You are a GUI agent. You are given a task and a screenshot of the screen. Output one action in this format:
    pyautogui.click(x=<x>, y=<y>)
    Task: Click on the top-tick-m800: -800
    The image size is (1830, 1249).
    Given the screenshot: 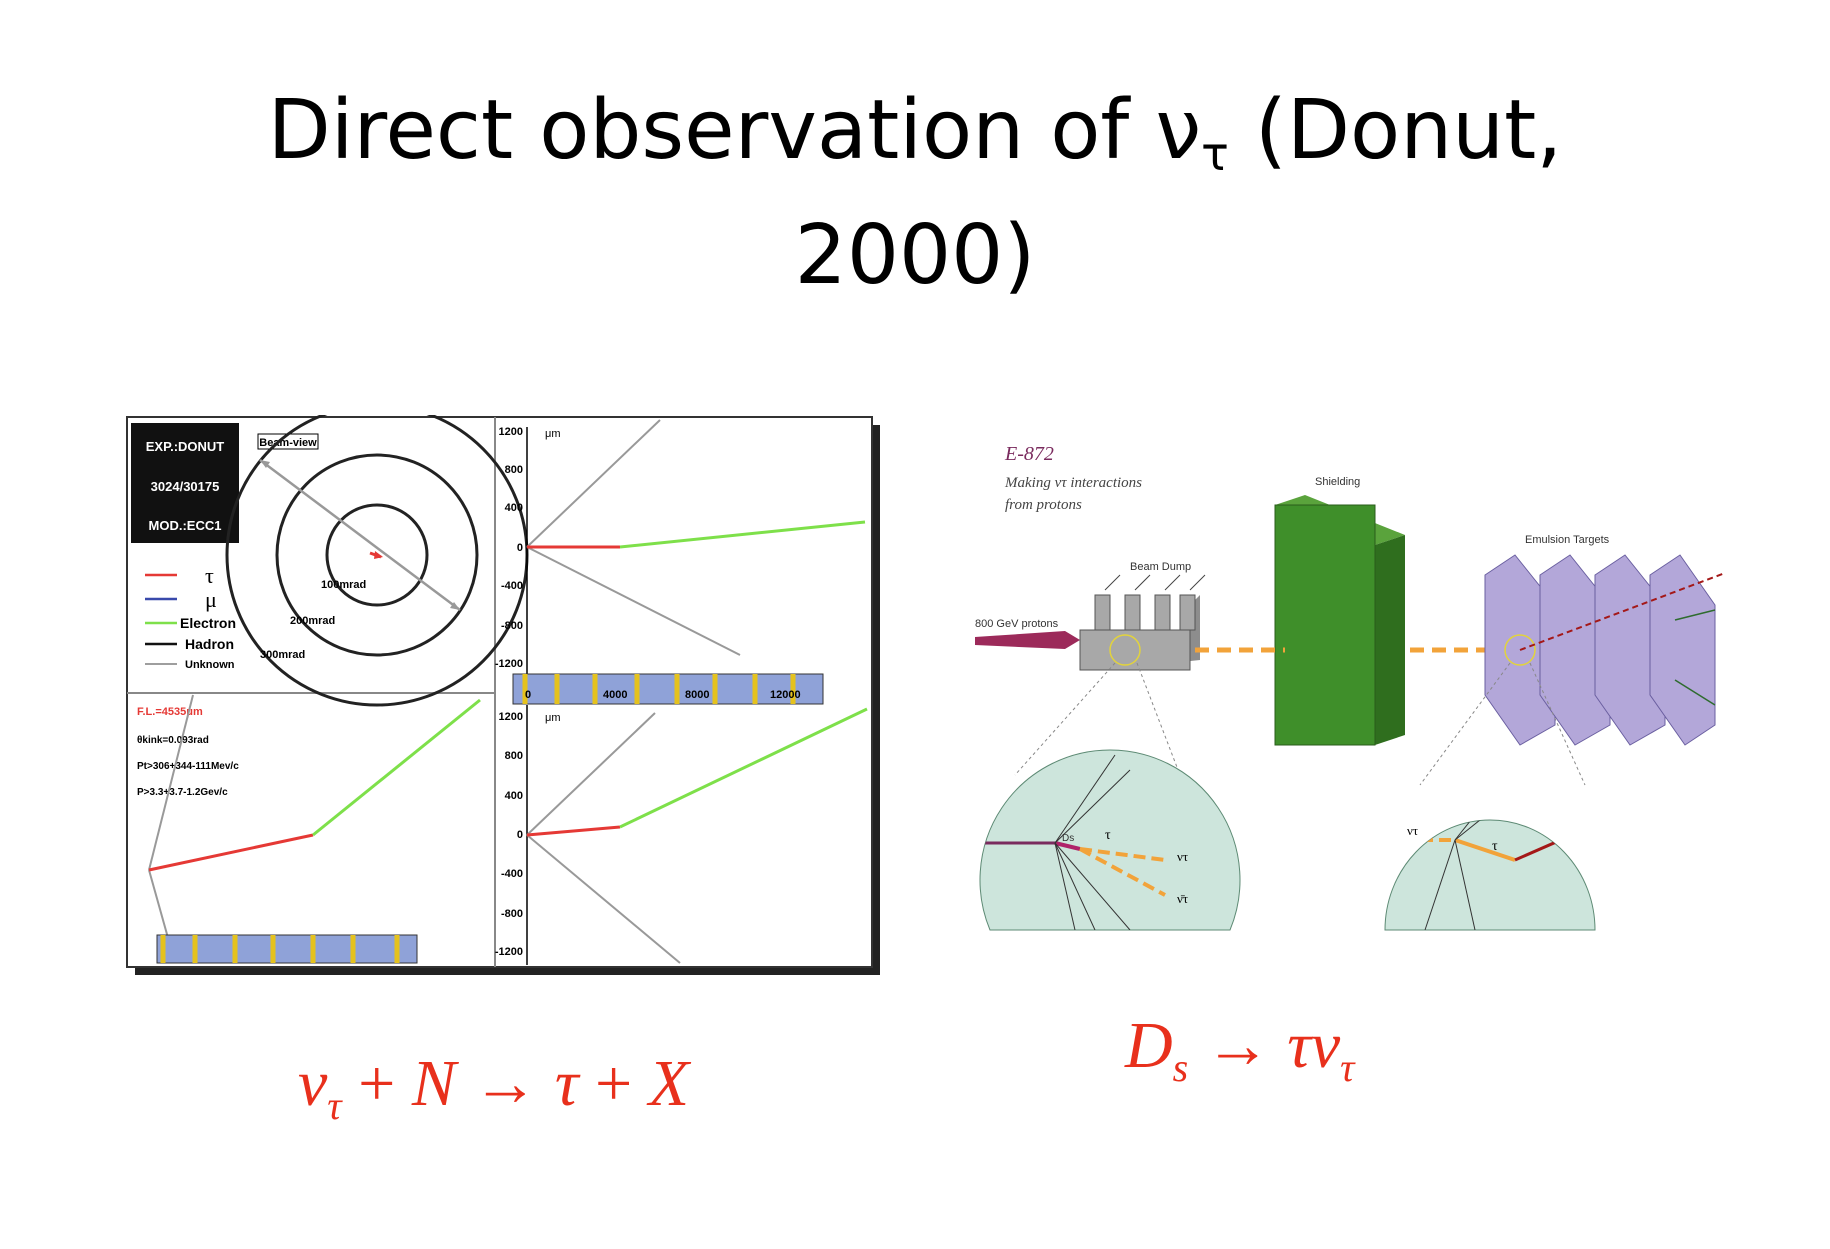 What is the action you would take?
    pyautogui.click(x=512, y=626)
    